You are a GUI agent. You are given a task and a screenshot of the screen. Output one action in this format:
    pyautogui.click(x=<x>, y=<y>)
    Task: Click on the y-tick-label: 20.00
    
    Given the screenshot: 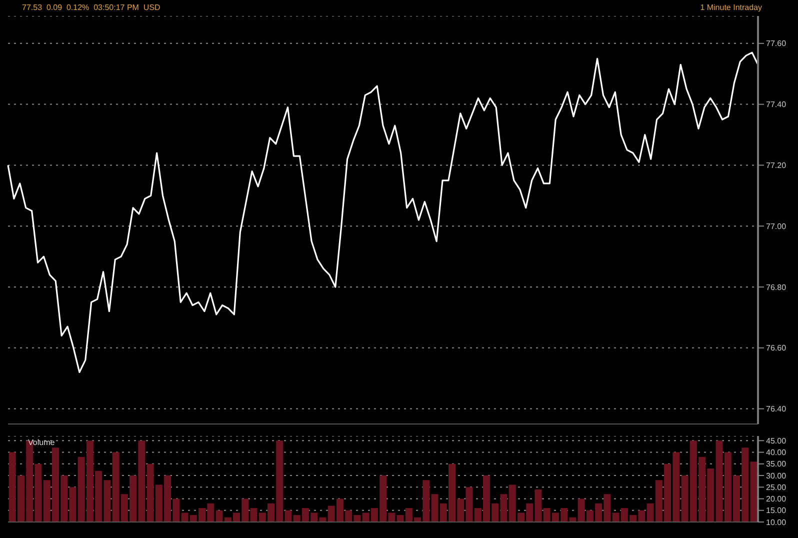 What is the action you would take?
    pyautogui.click(x=776, y=499)
    